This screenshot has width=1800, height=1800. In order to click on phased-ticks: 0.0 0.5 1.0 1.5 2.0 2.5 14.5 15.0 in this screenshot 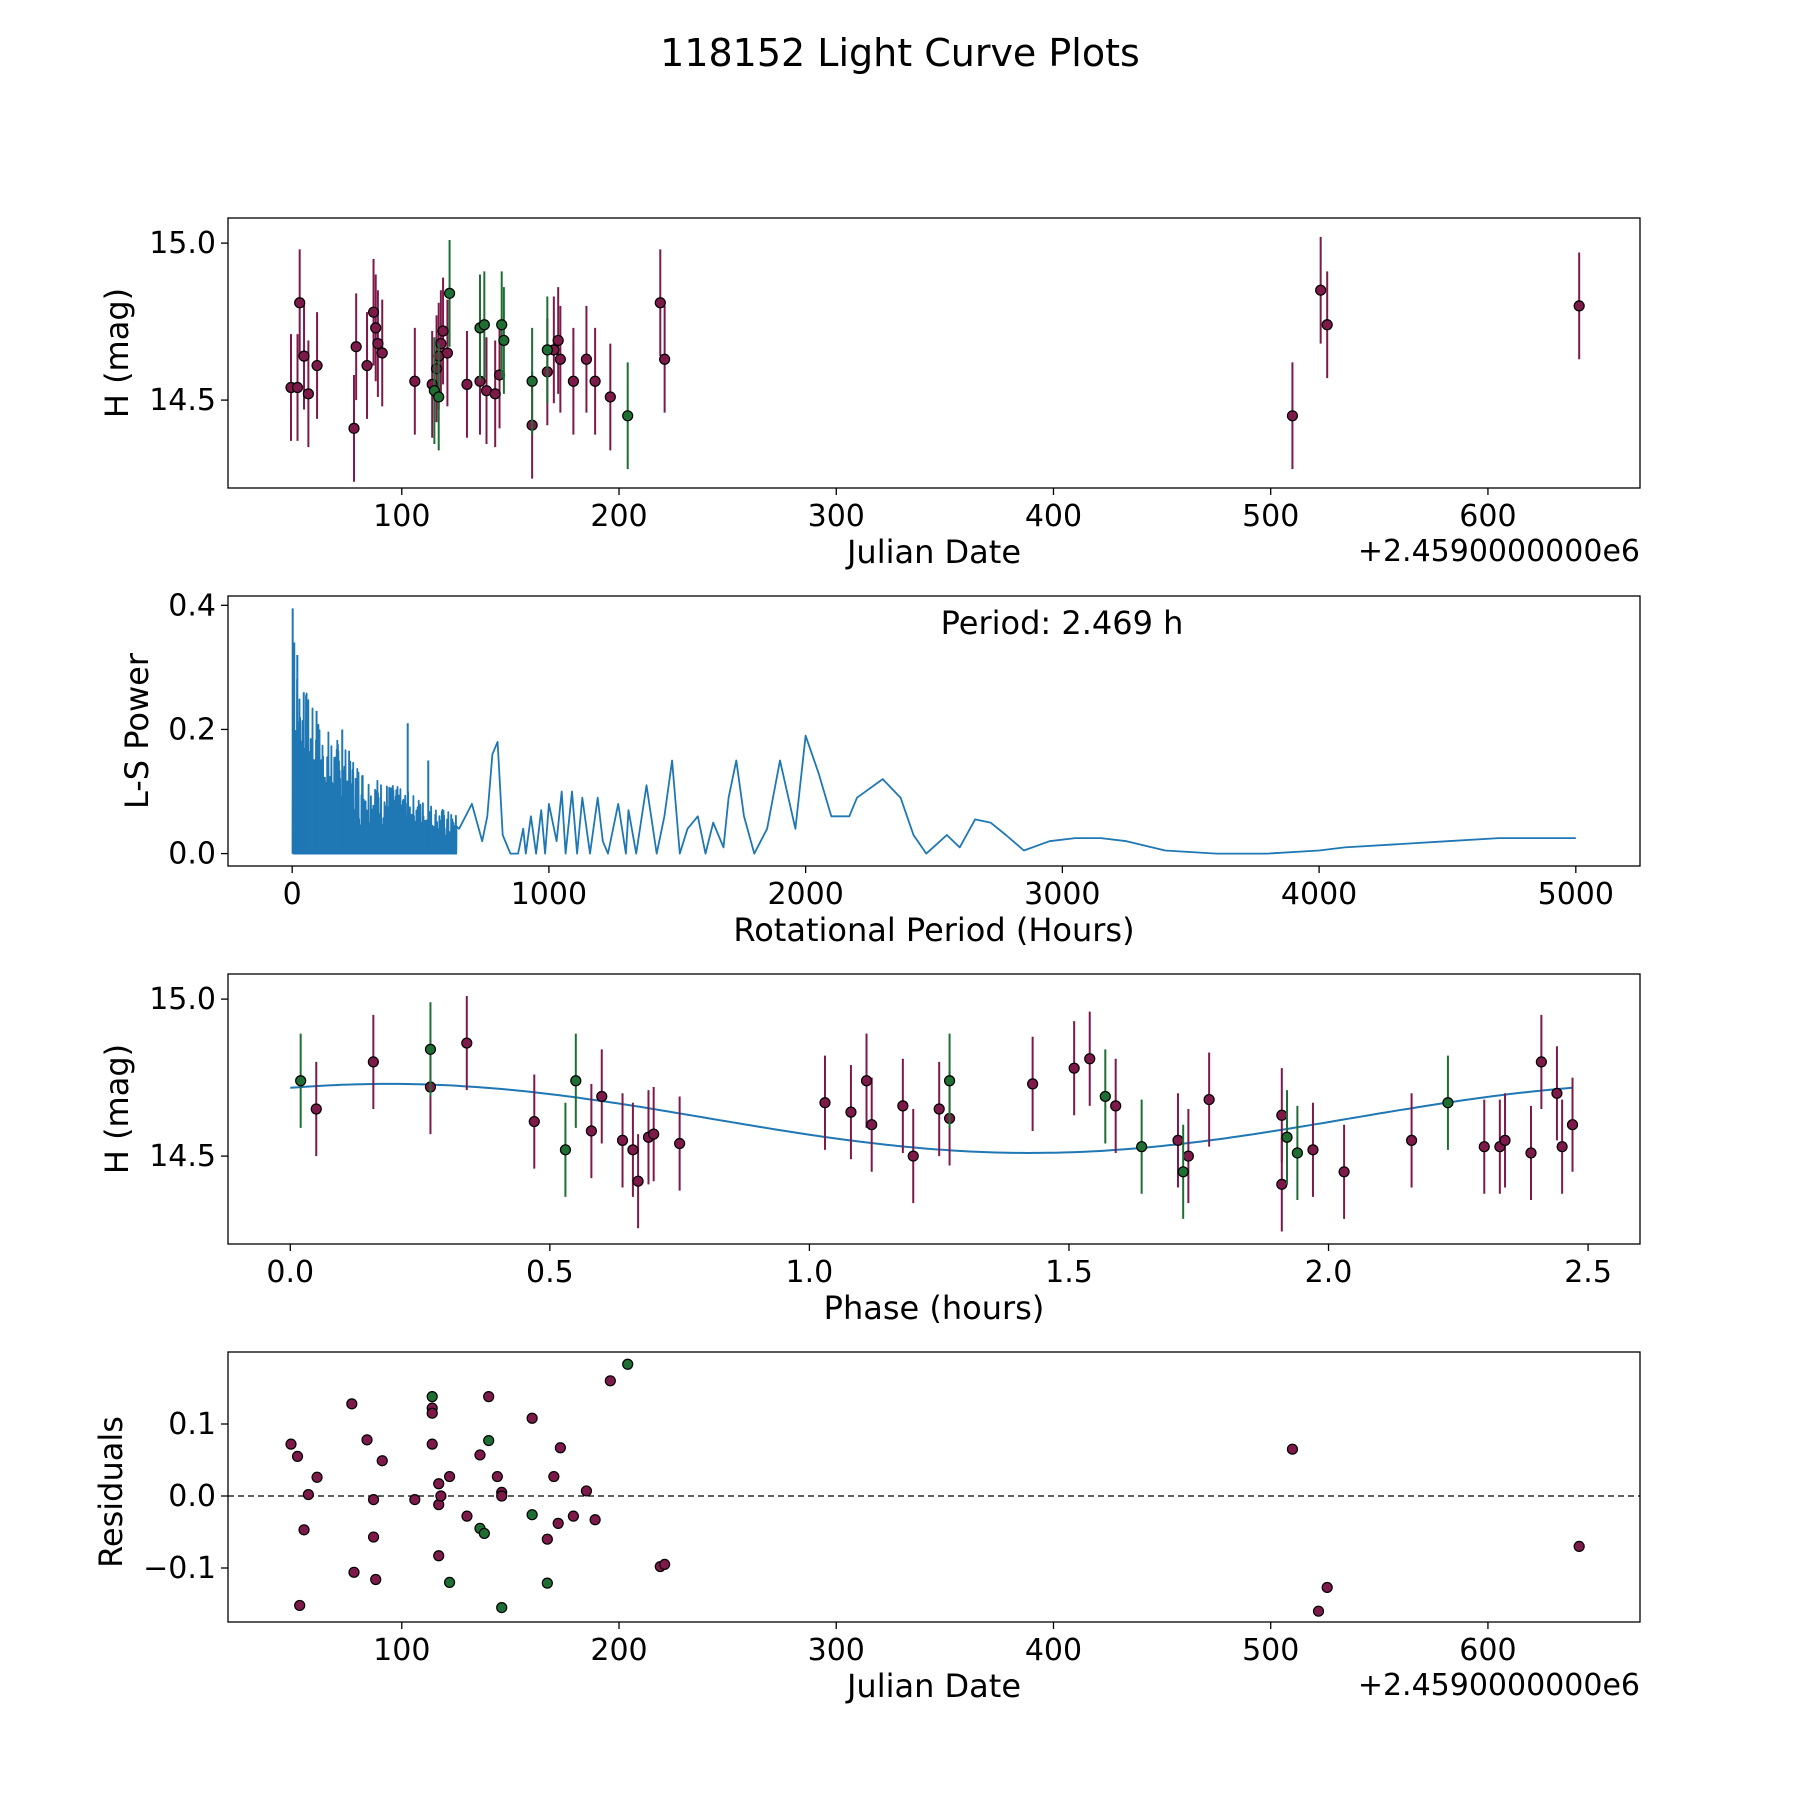, I will do `click(880, 1136)`.